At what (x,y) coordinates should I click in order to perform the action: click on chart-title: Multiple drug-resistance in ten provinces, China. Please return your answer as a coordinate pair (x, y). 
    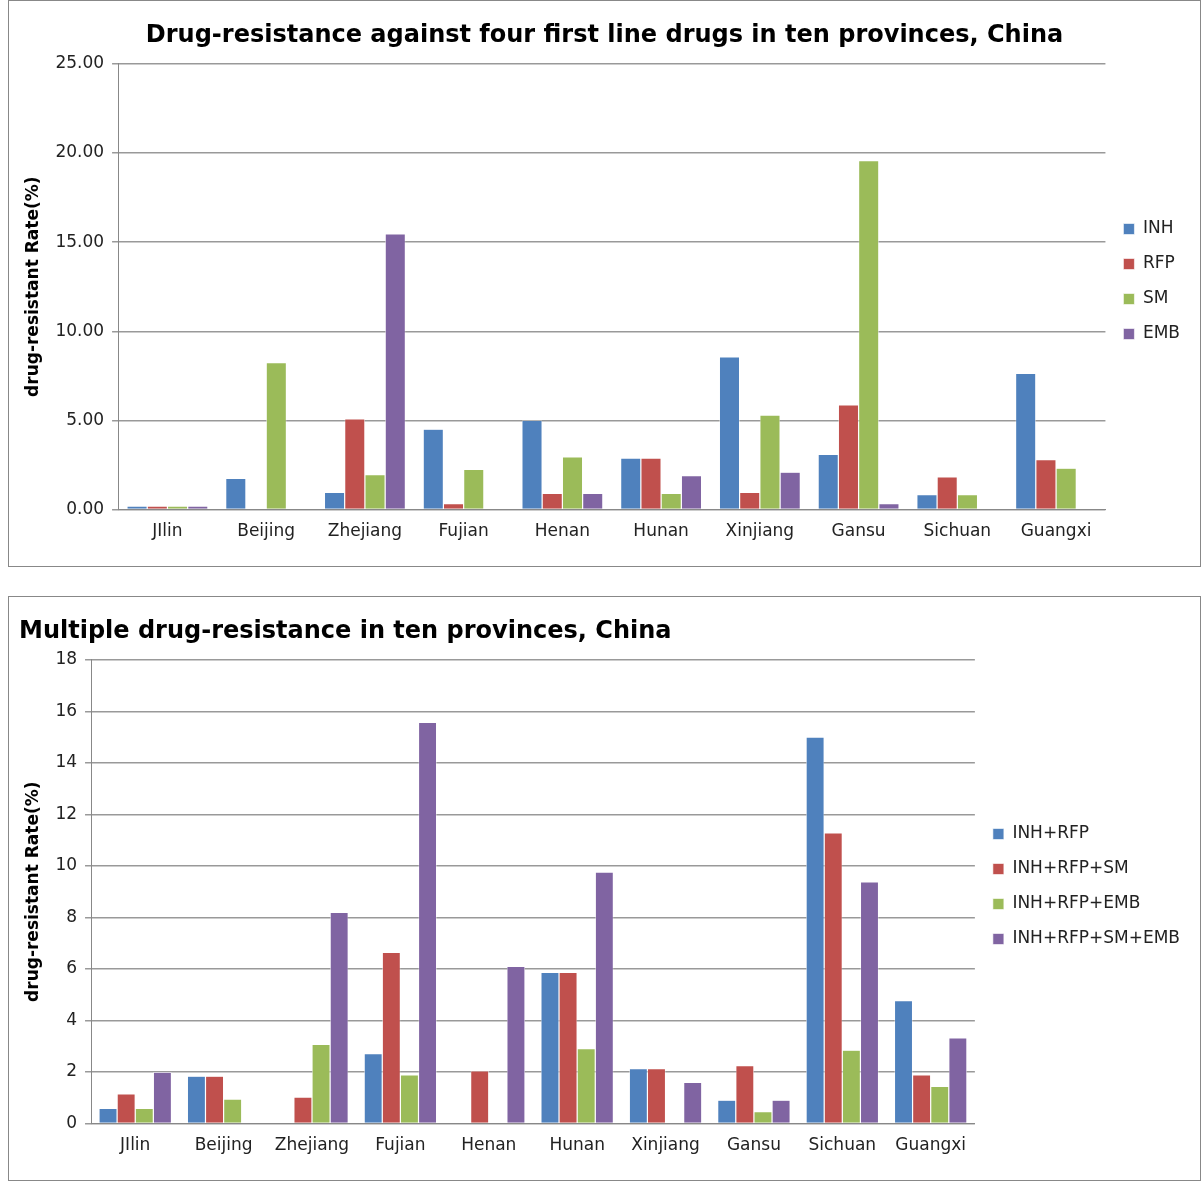
    Looking at the image, I should click on (345, 629).